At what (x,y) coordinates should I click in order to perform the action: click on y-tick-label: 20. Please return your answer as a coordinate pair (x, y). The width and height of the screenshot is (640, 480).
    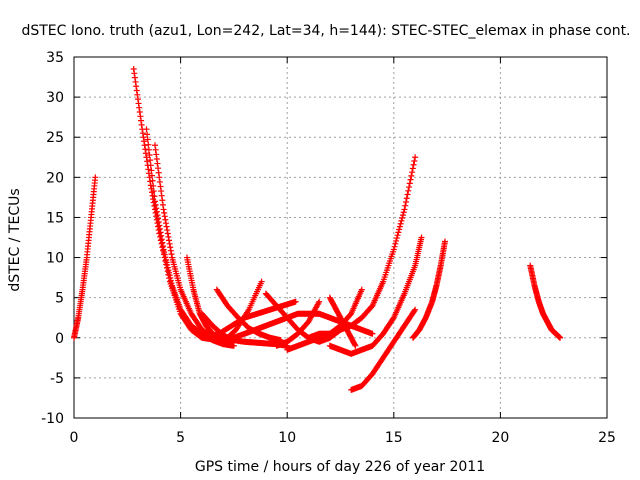
    Looking at the image, I should click on (55, 178).